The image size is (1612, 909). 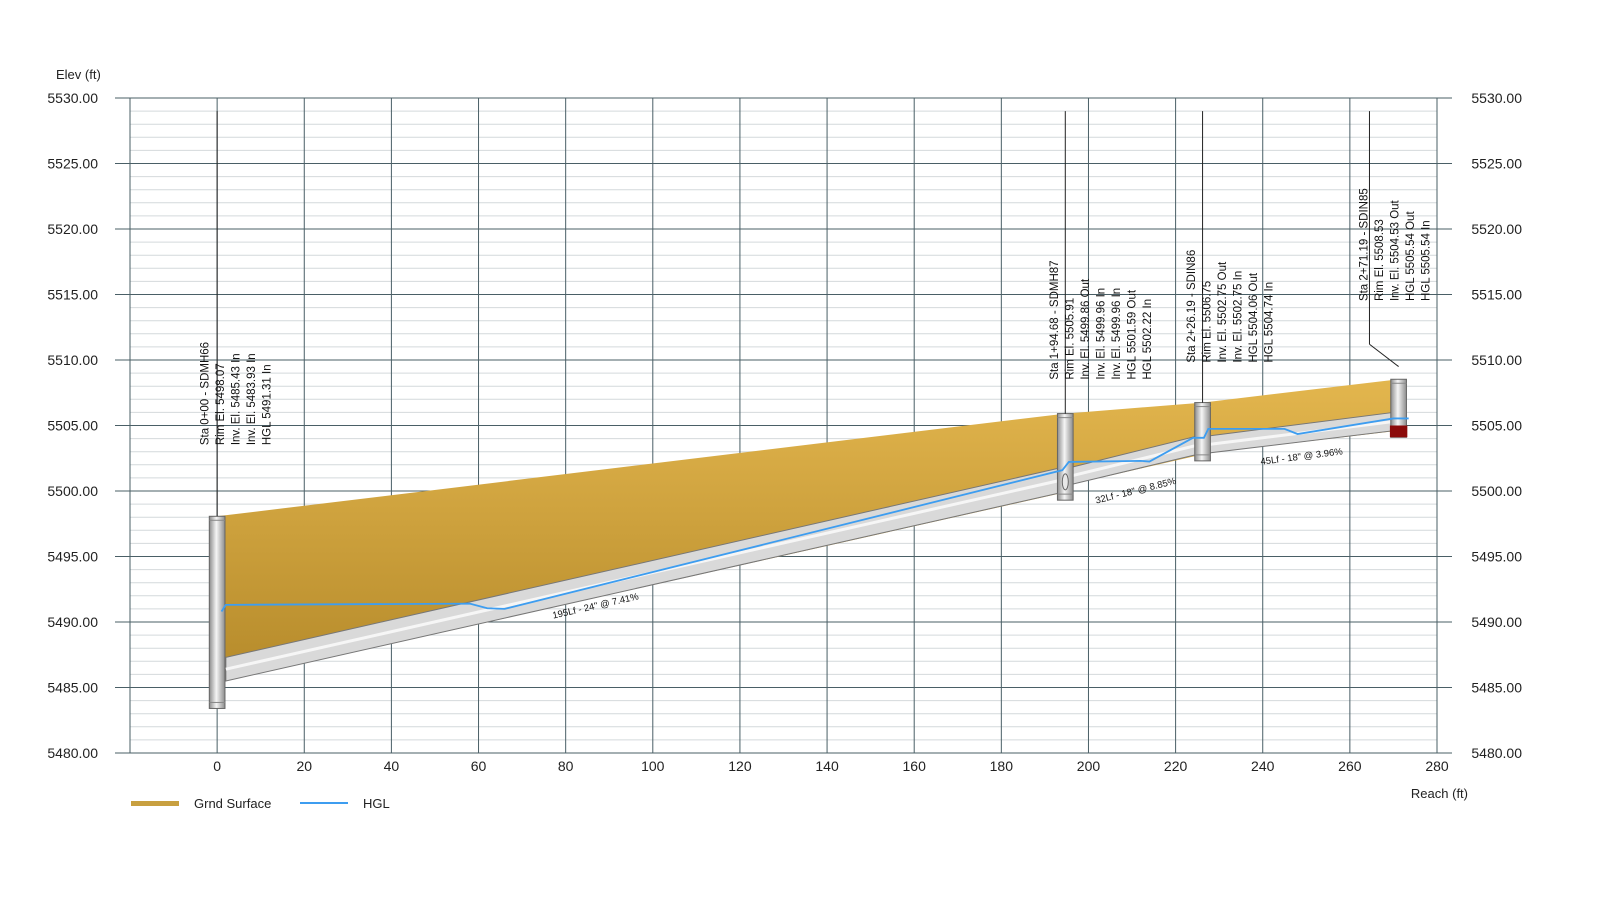 I want to click on y-tick-right: 5525.00, so click(x=1496, y=164).